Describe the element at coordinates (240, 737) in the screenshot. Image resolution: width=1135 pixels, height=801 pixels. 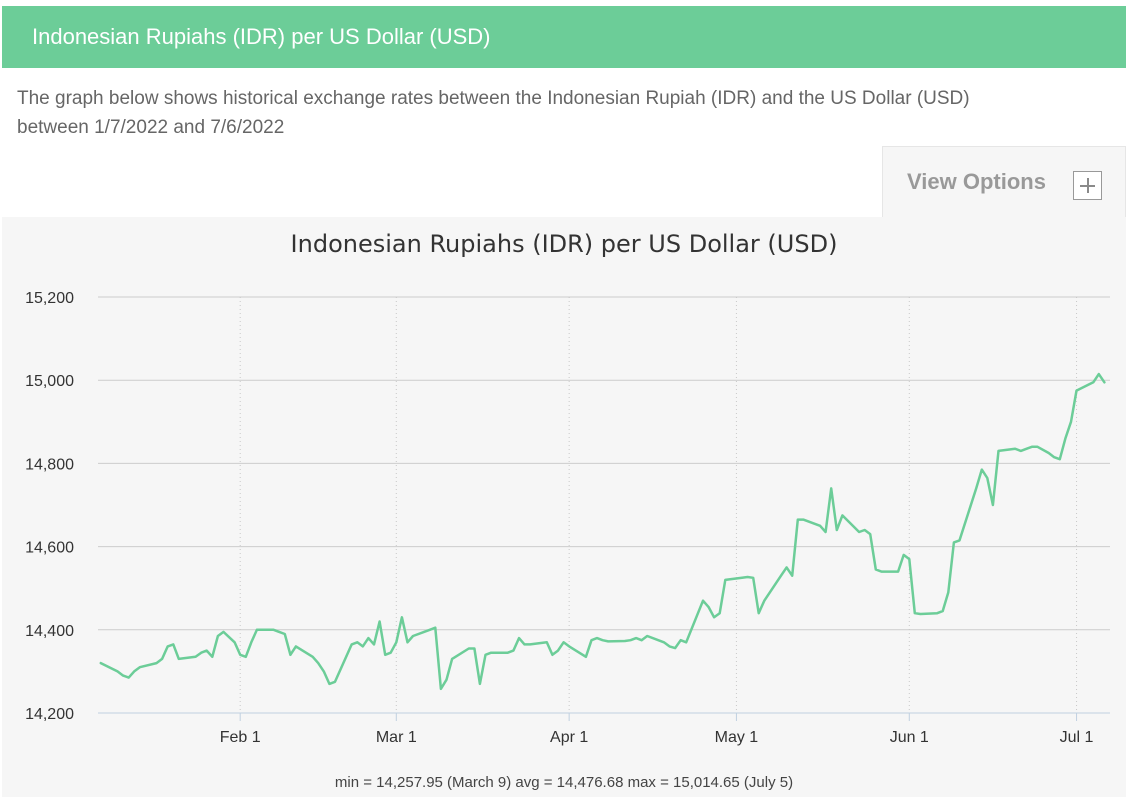
I see `x-tick-label: Feb 1` at that location.